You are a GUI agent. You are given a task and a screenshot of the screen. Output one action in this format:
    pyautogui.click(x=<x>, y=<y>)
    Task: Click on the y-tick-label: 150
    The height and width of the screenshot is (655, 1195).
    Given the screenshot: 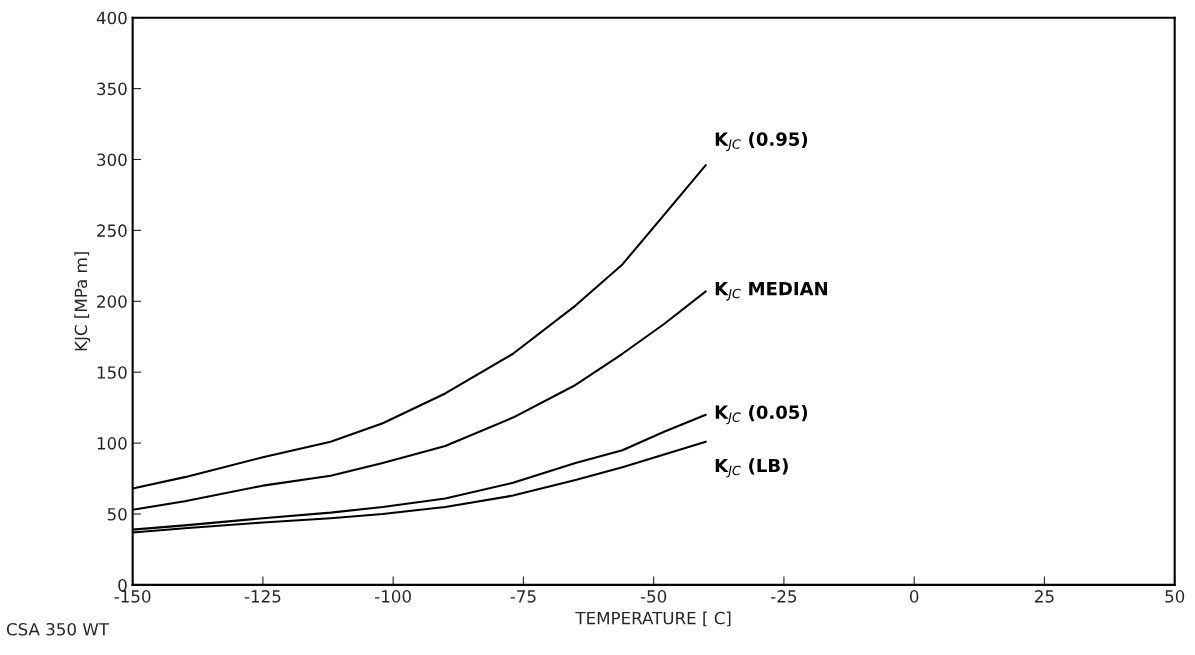 What is the action you would take?
    pyautogui.click(x=112, y=372)
    